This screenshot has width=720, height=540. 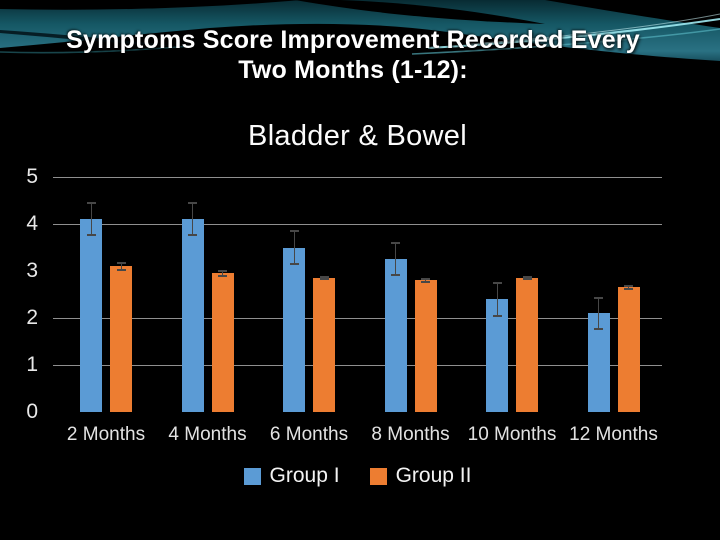 What do you see at coordinates (304, 475) in the screenshot?
I see `legend-label-group-i: Group I` at bounding box center [304, 475].